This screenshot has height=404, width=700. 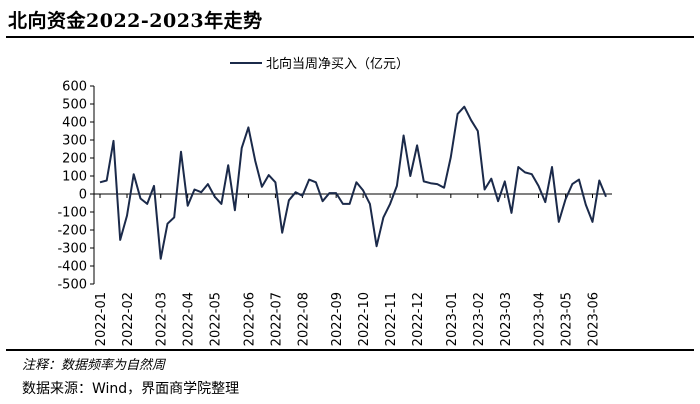 I want to click on y-tick-label: -300, so click(x=72, y=249).